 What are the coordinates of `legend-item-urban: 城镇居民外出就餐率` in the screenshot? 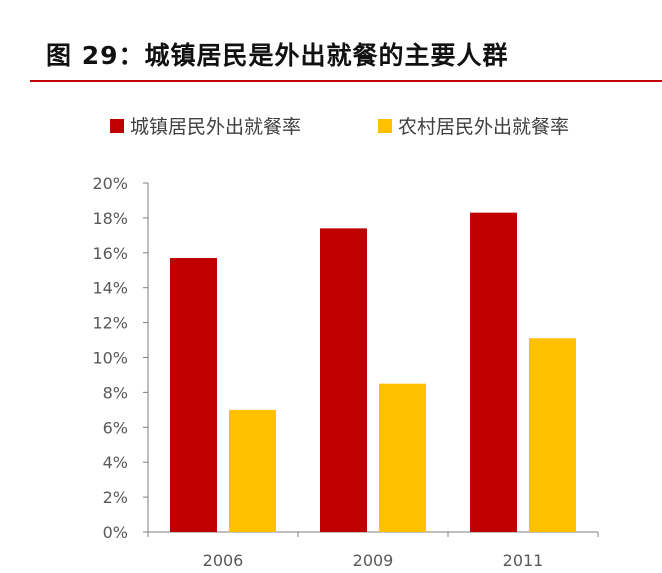 It's located at (205, 125).